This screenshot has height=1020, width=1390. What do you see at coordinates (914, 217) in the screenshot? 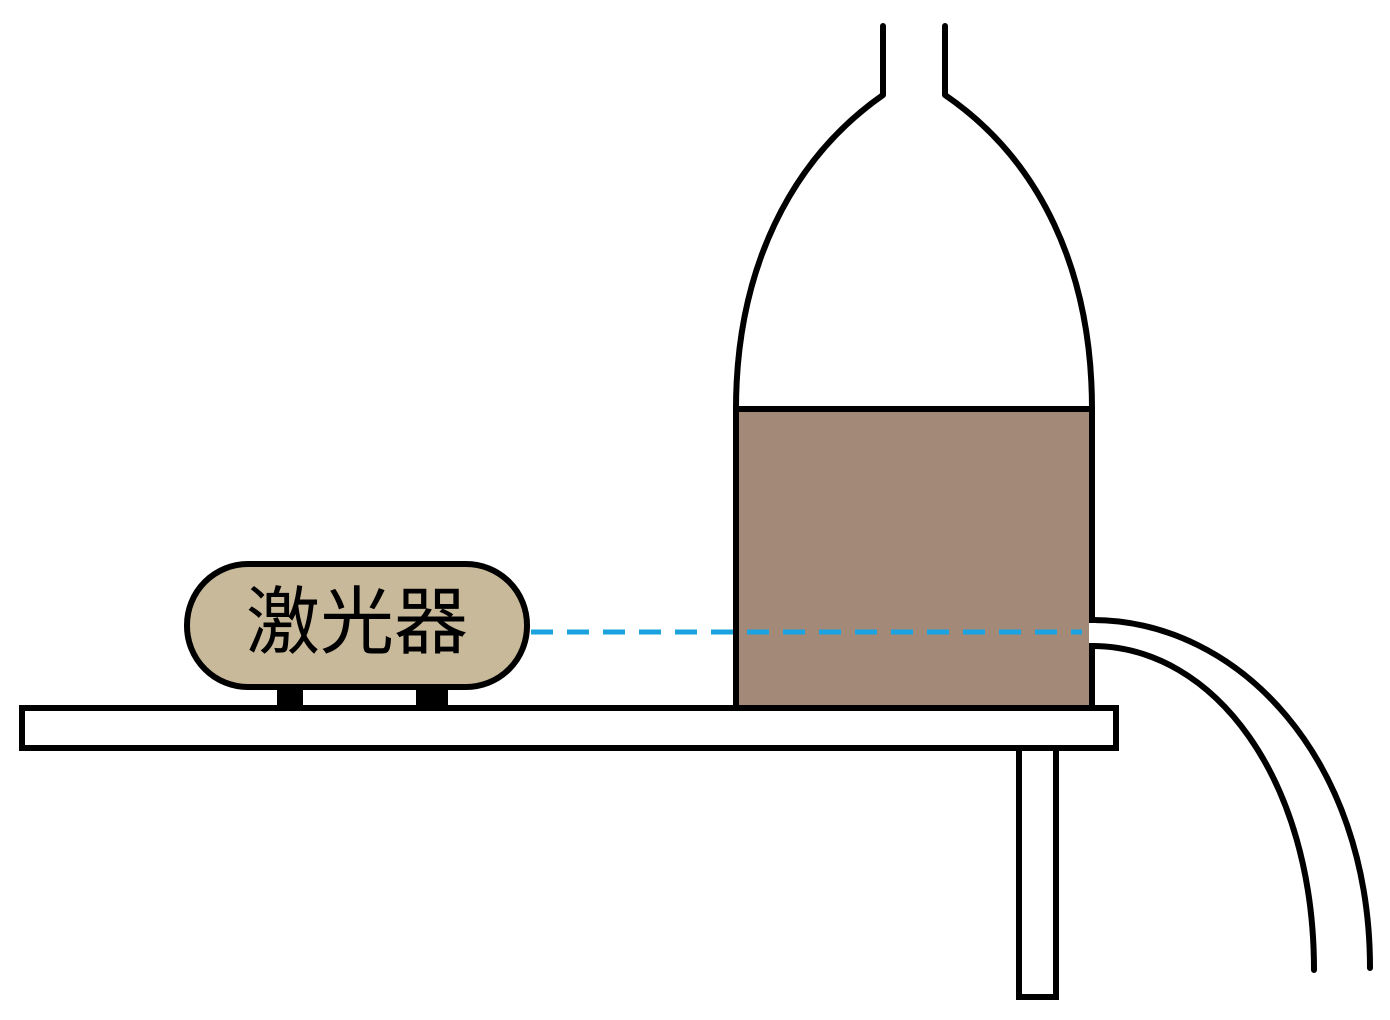
I see `bottle-upper-outline` at bounding box center [914, 217].